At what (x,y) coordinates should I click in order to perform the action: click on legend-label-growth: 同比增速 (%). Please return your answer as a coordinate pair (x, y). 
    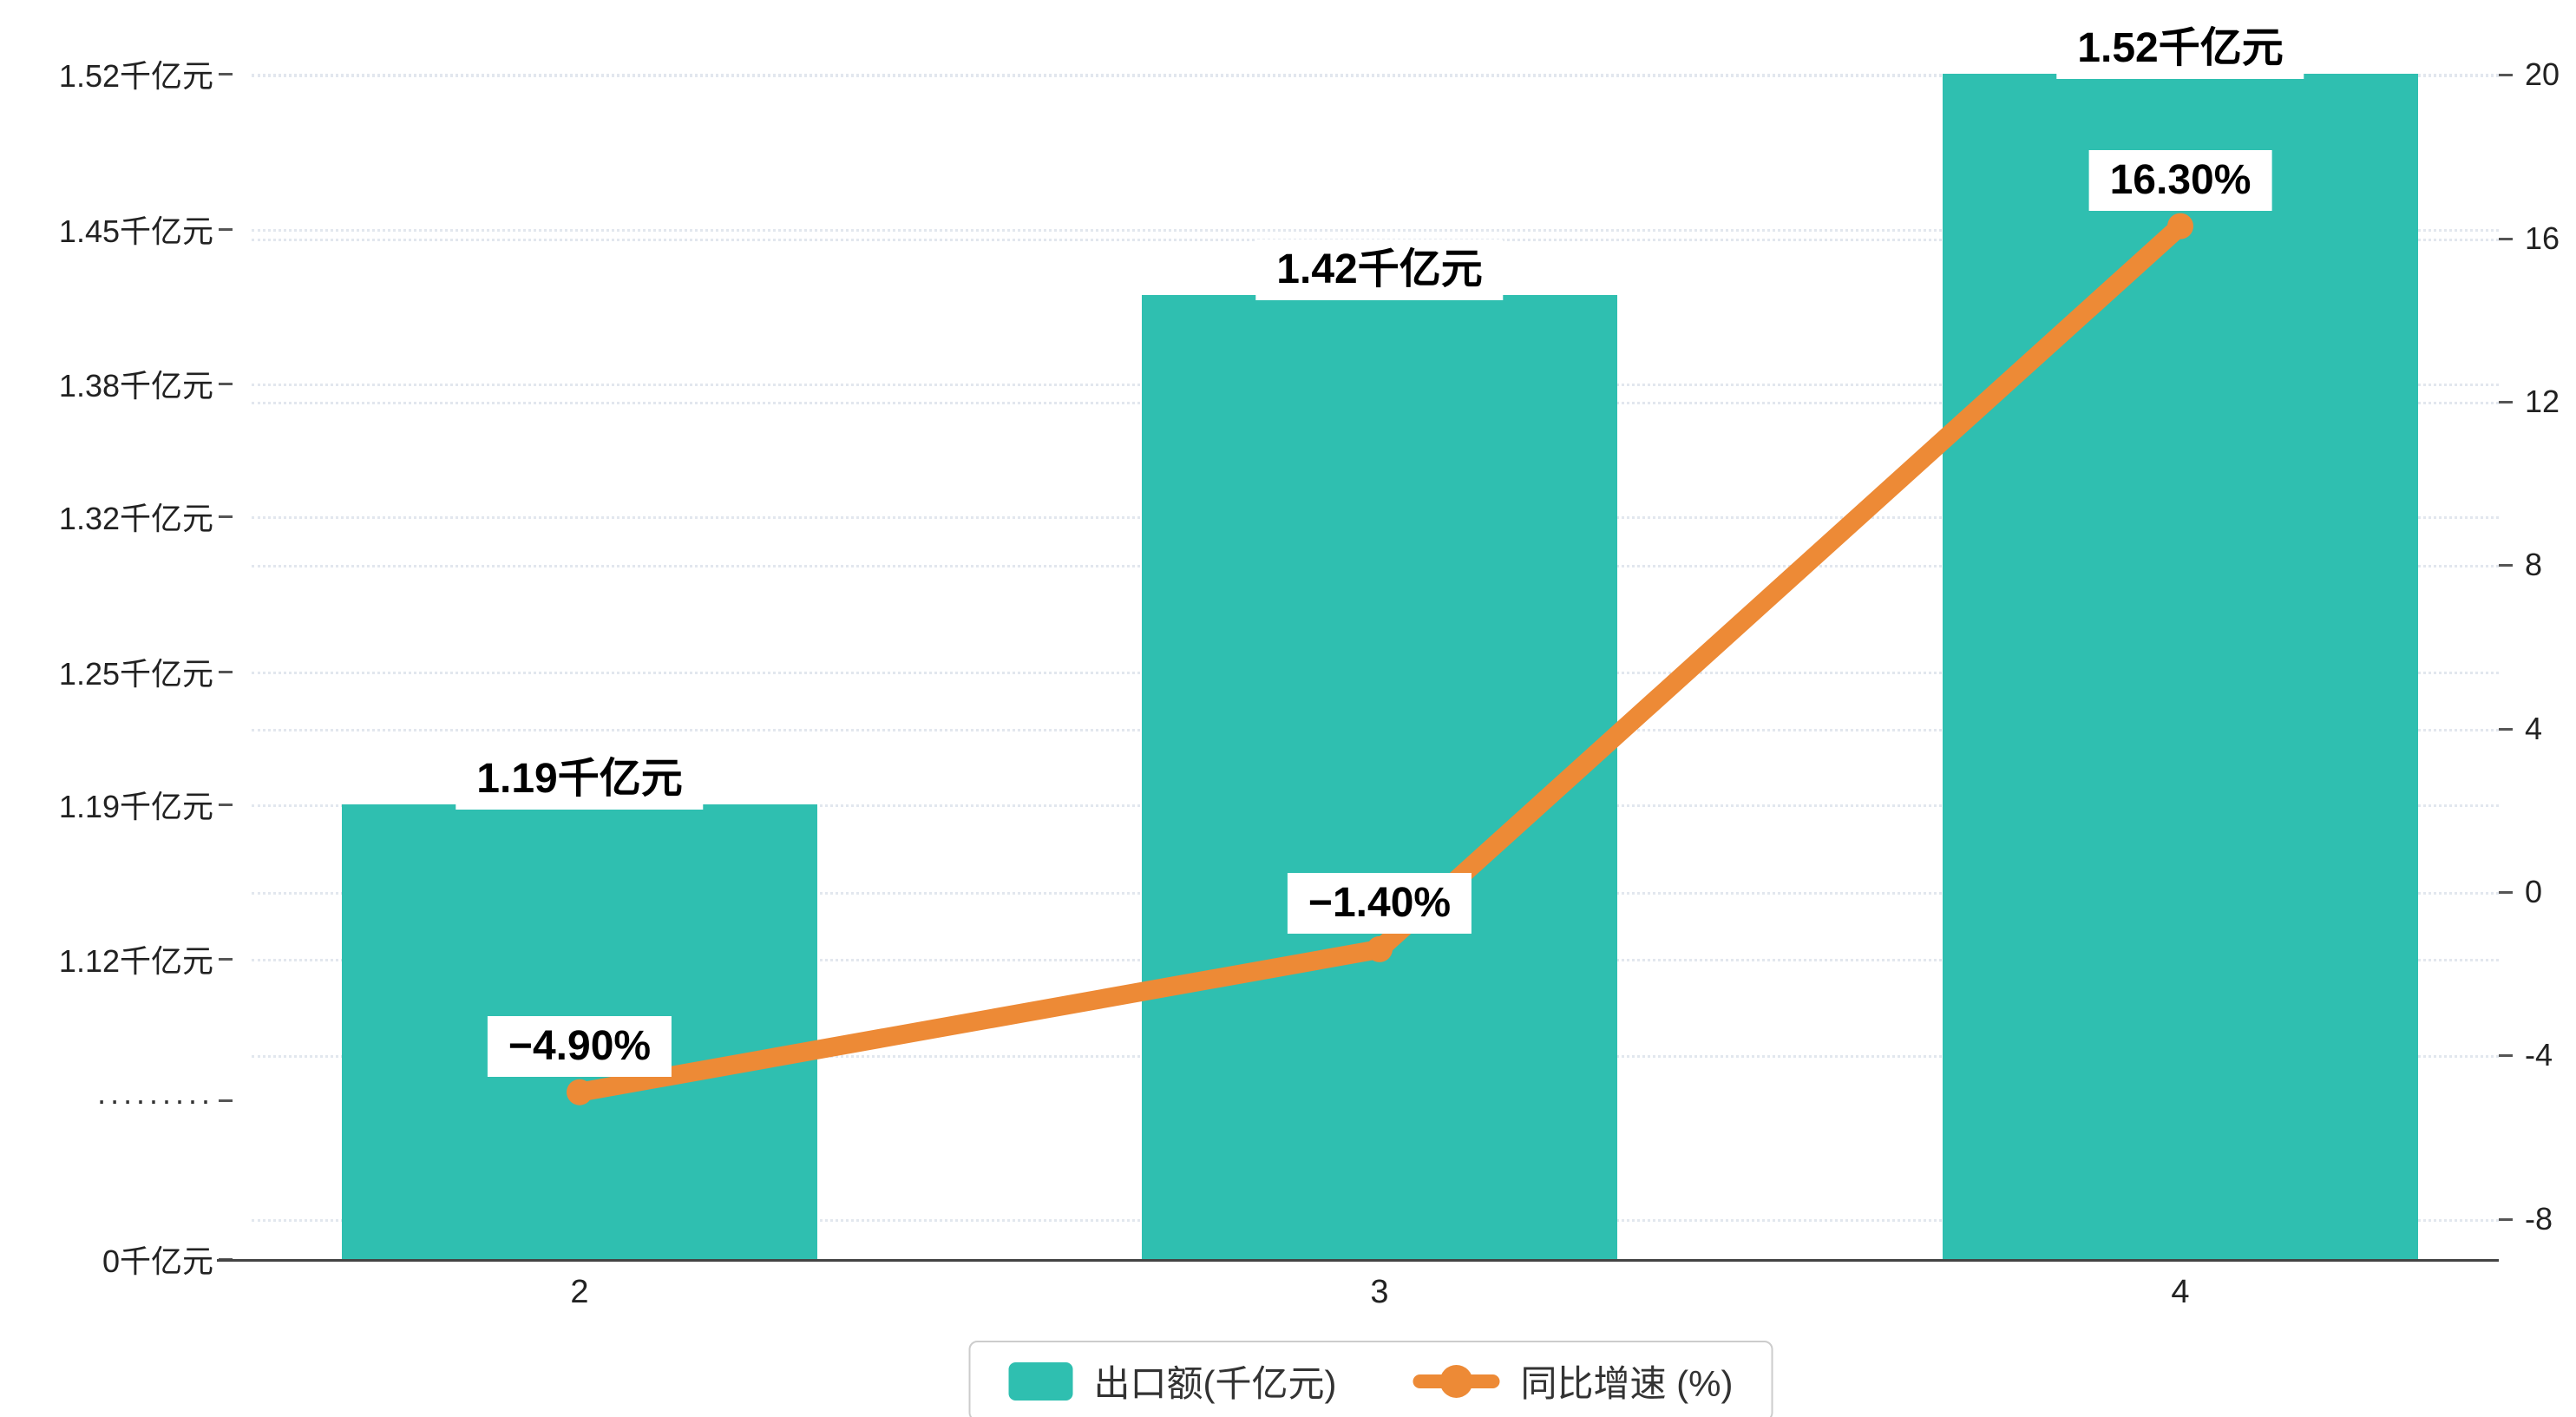
    Looking at the image, I should click on (1627, 1383).